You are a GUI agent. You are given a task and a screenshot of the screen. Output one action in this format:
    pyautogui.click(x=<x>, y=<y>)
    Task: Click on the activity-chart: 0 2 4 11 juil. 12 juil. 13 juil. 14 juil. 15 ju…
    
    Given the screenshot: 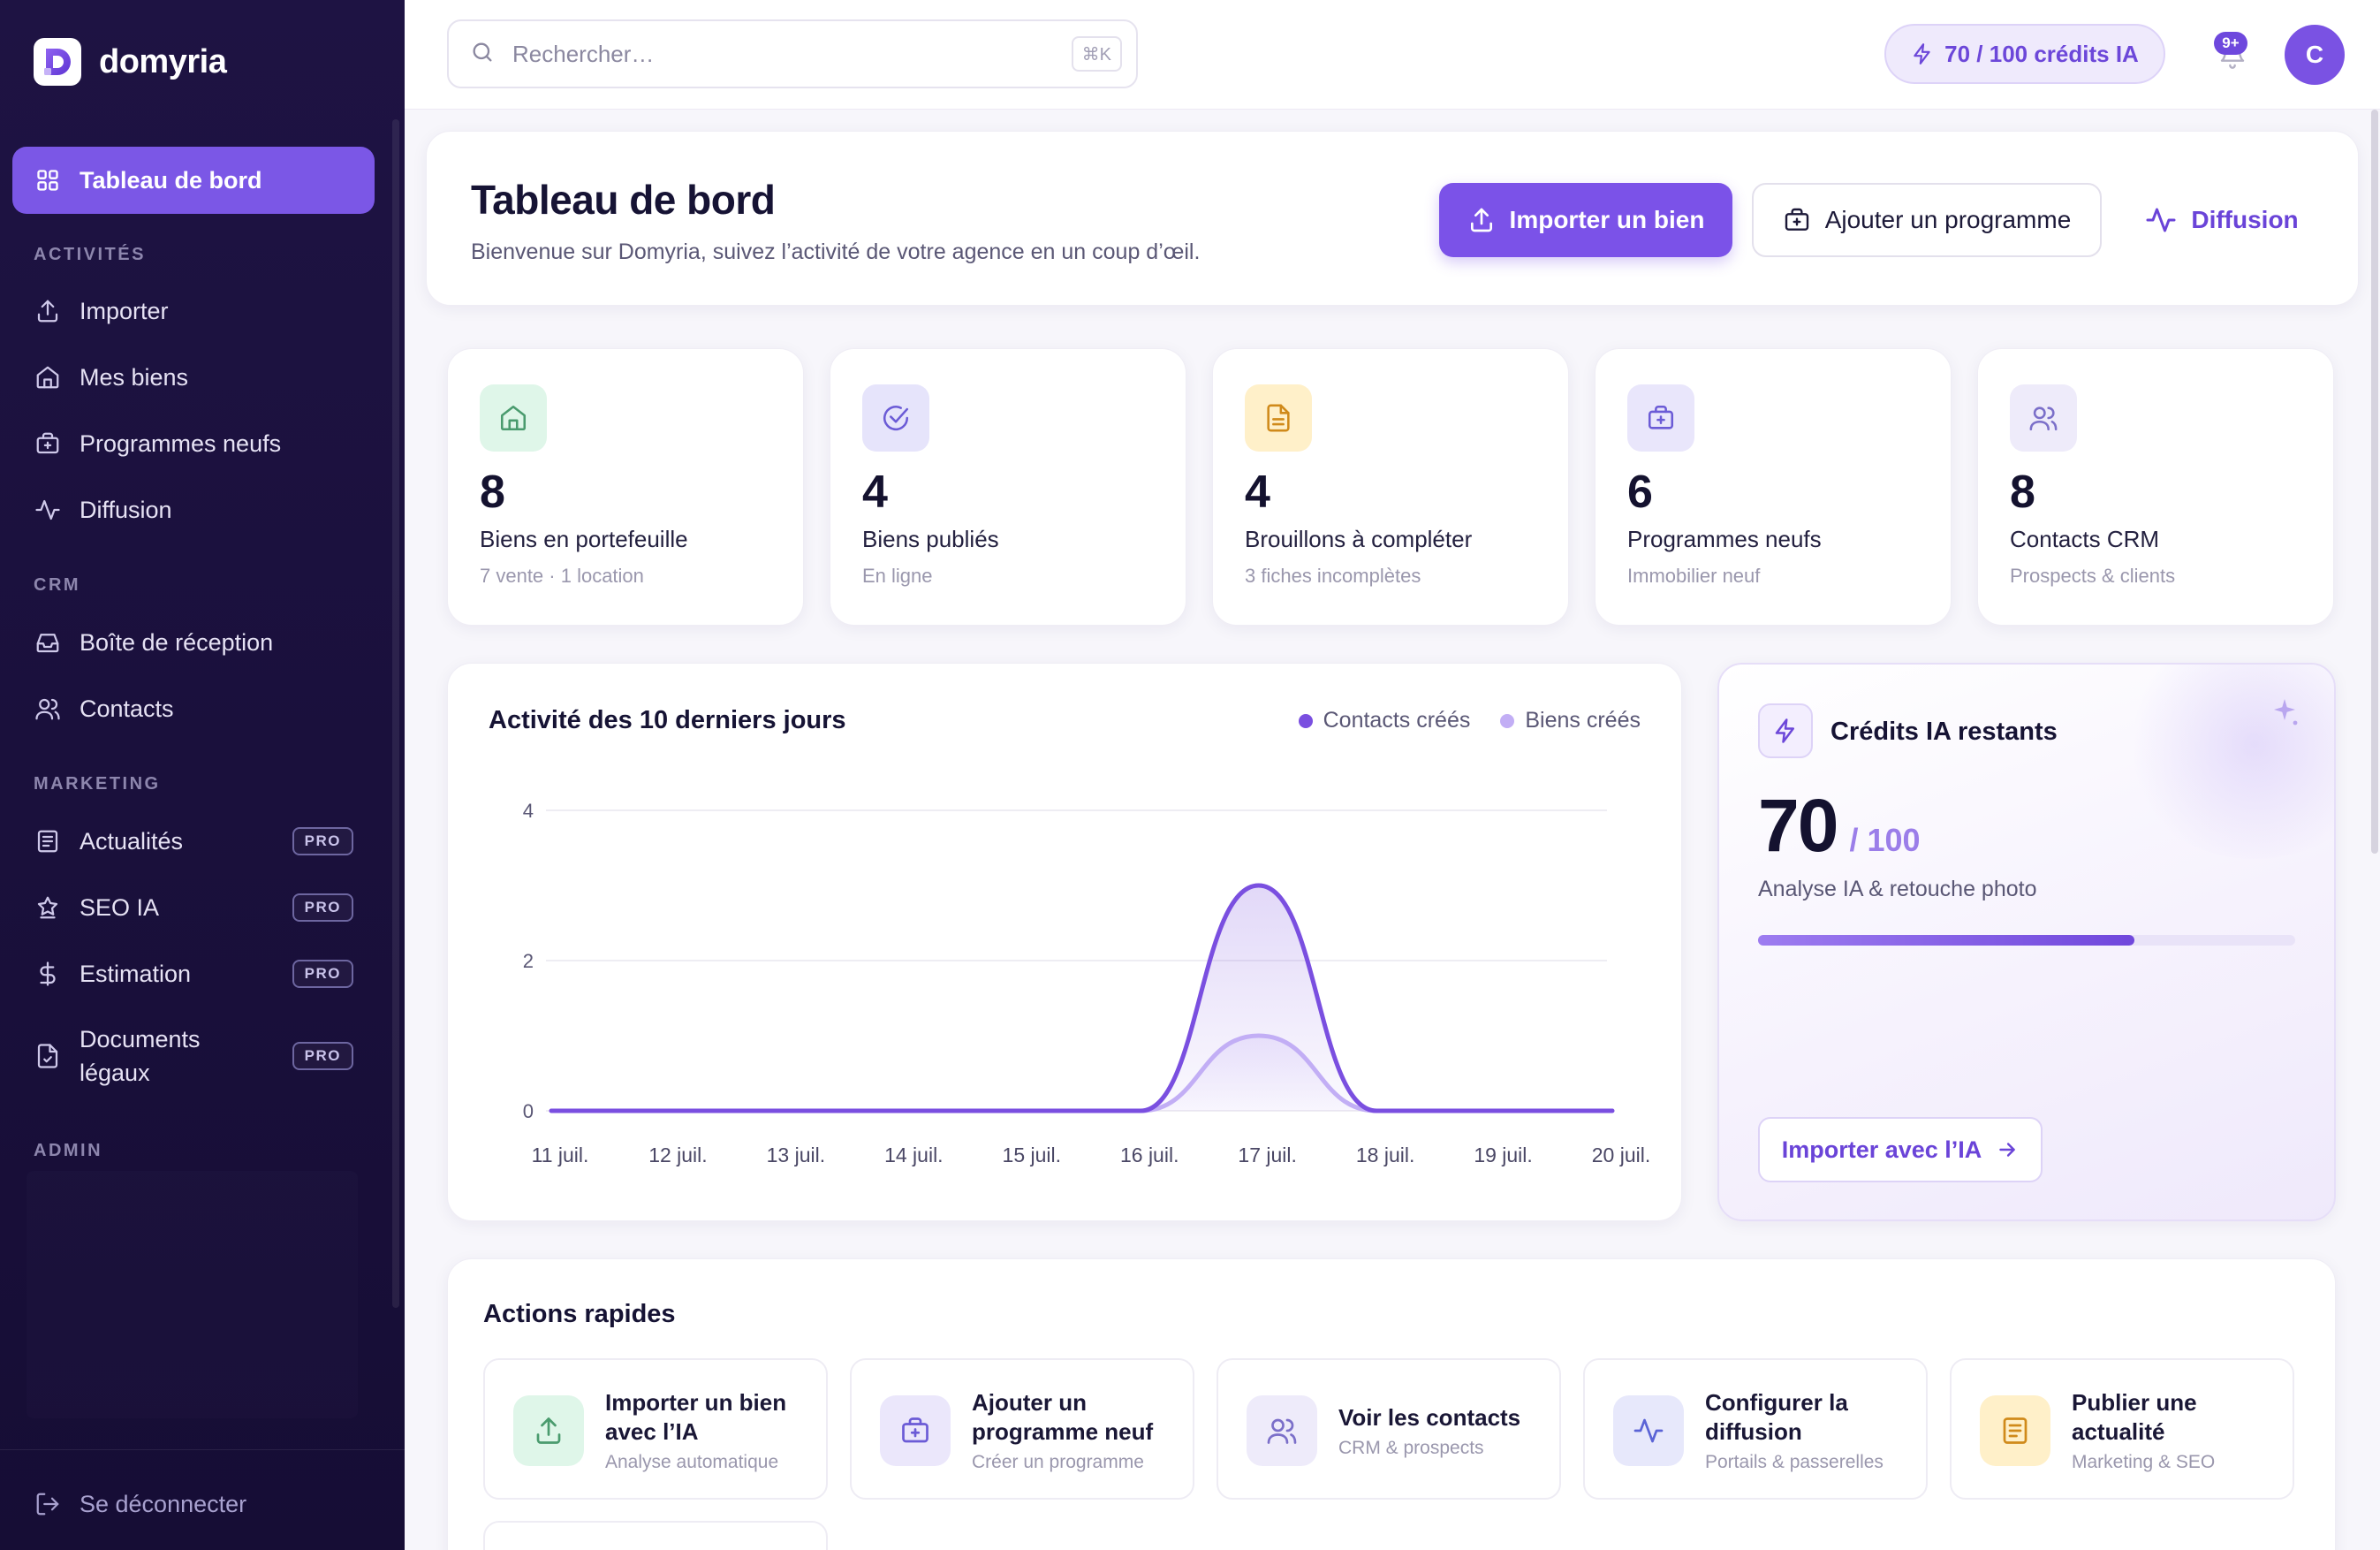 What is the action you would take?
    pyautogui.click(x=1086, y=983)
    